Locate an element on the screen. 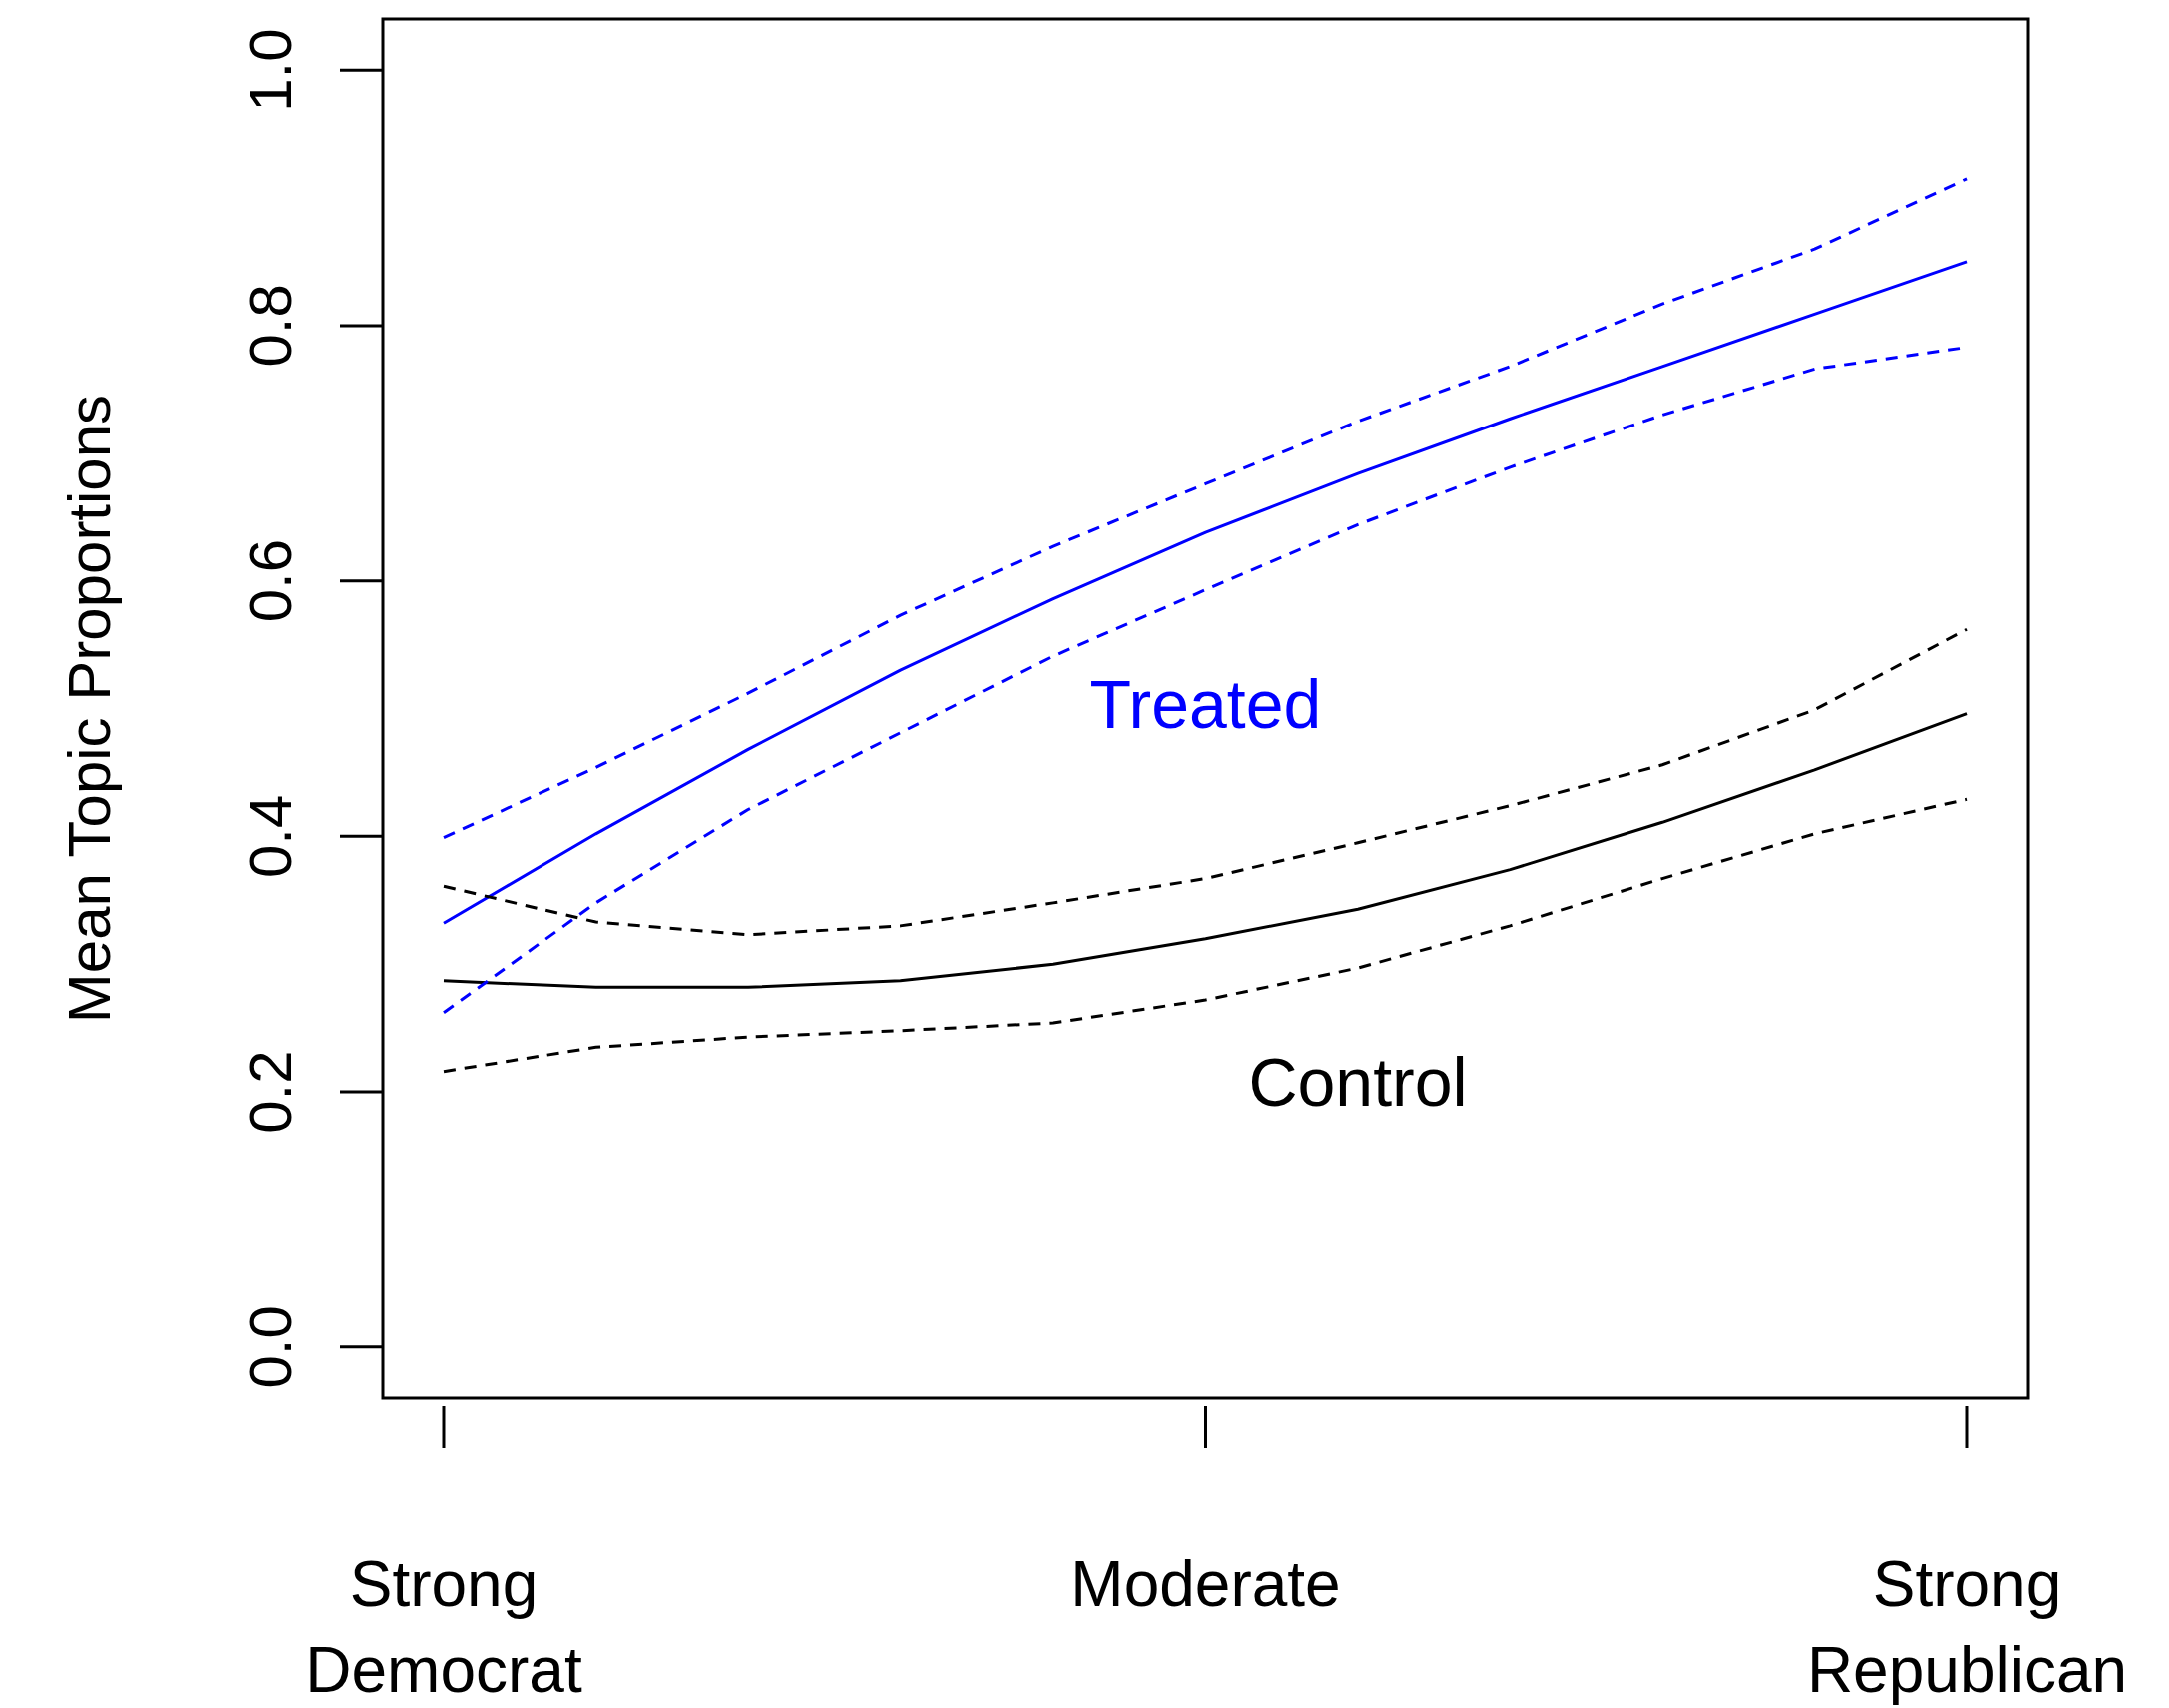  y-tick-label: 0.8 is located at coordinates (270, 326).